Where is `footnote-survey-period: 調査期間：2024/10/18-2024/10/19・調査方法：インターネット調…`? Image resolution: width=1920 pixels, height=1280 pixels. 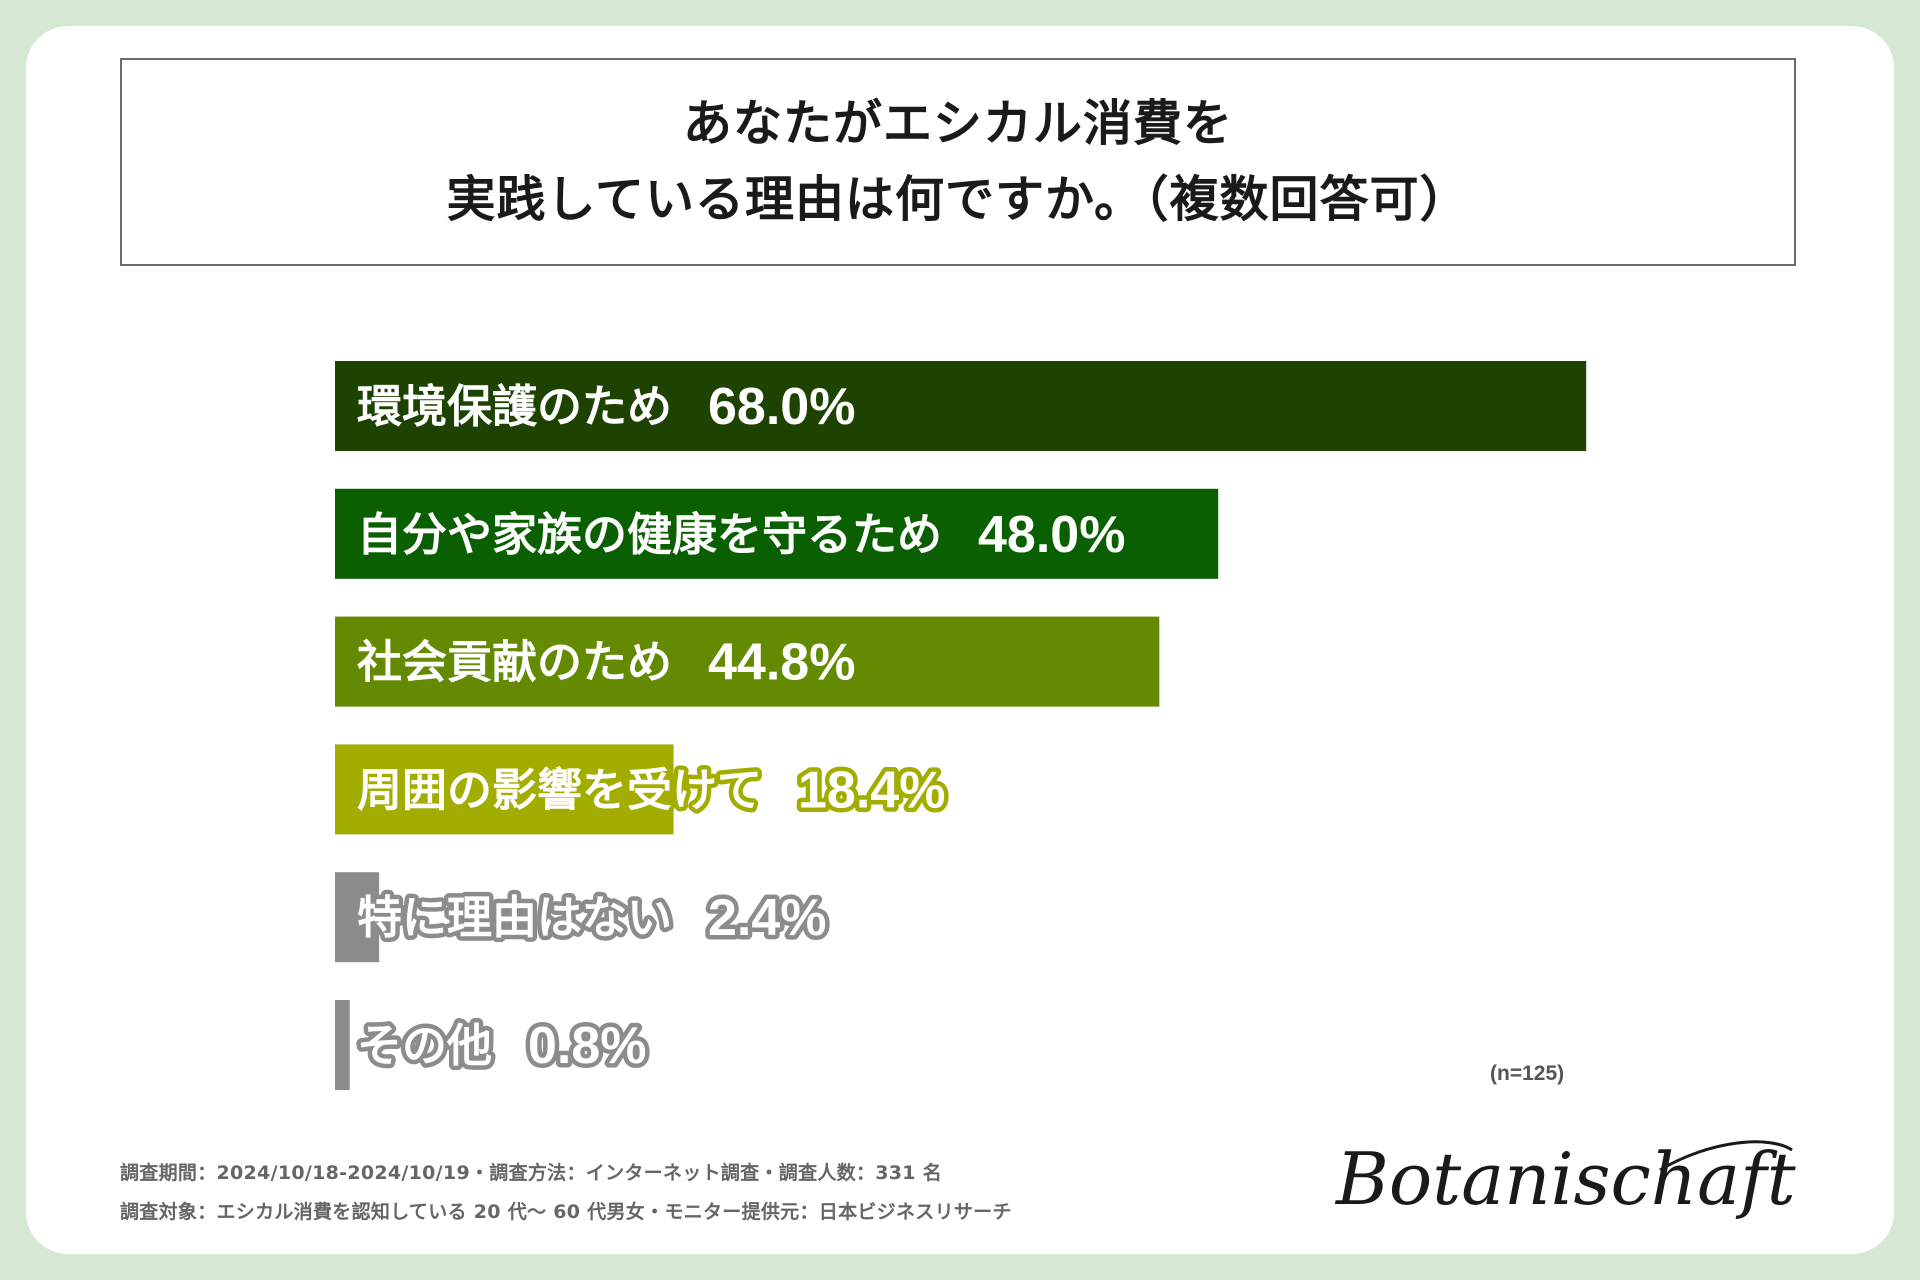 footnote-survey-period: 調査期間：2024/10/18-2024/10/19・調査方法：インターネット調… is located at coordinates (531, 1173).